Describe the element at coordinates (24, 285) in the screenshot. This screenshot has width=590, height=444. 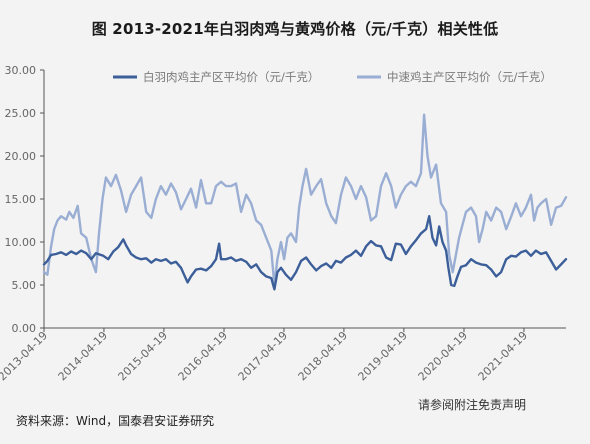
I see `y-tick-label: 5.00` at that location.